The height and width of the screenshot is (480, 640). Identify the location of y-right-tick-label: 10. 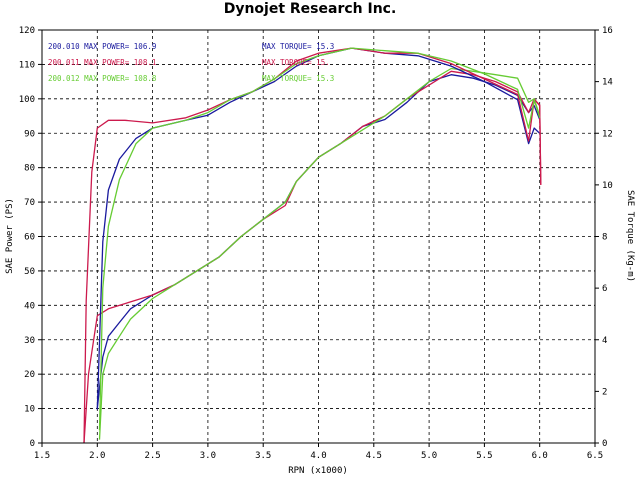
(607, 186).